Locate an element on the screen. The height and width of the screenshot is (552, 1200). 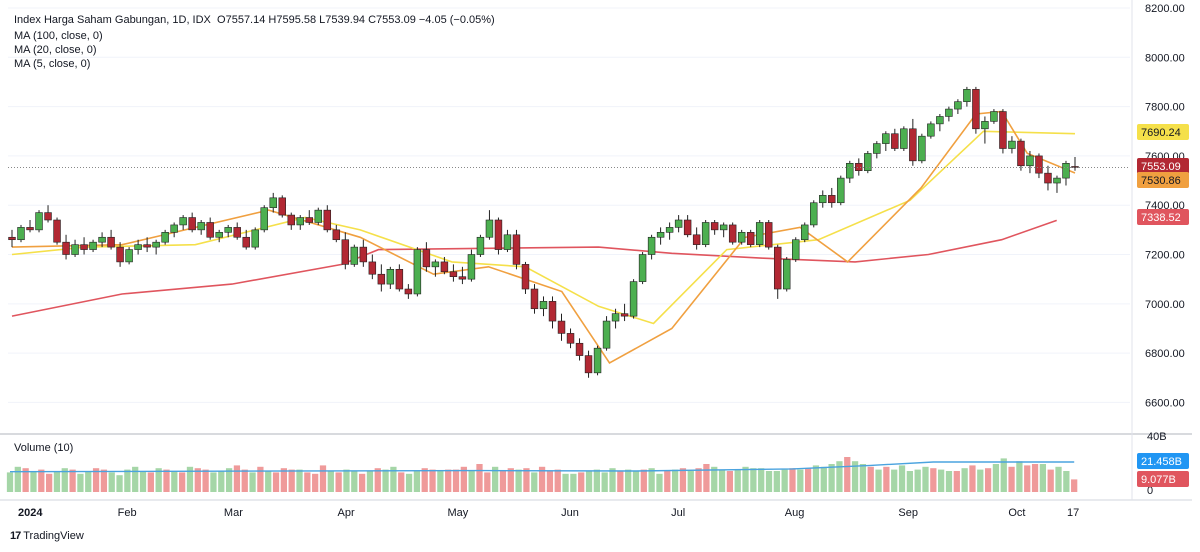
legend-ma100: MA (100, close, 0) is located at coordinates (58, 36).